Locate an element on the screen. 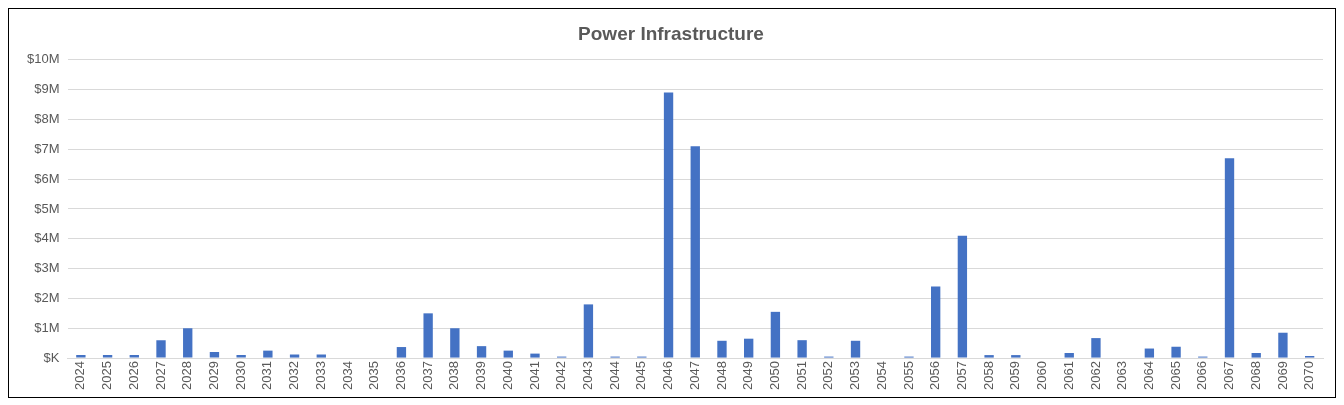 Image resolution: width=1344 pixels, height=405 pixels. x-tick-label: 2066 is located at coordinates (1202, 375).